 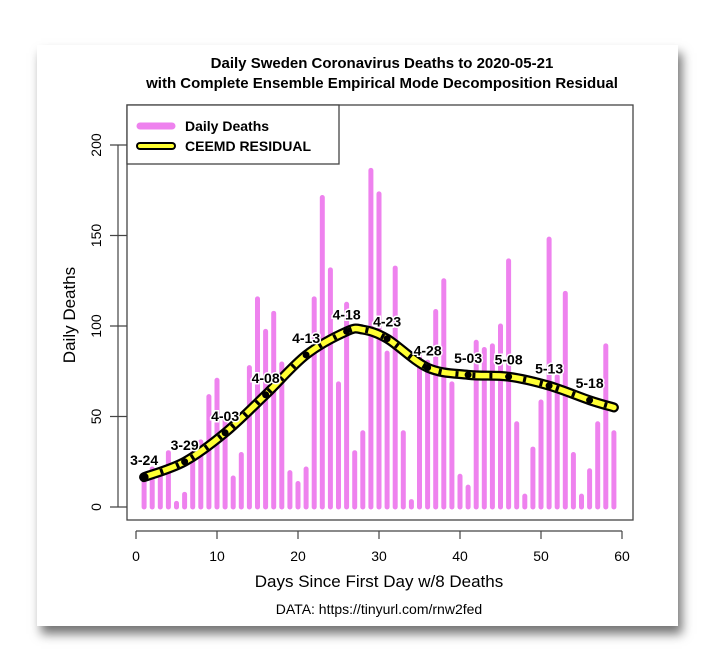 I want to click on legend: Daily Deaths CEEMD RESIDUAL, so click(x=233, y=134).